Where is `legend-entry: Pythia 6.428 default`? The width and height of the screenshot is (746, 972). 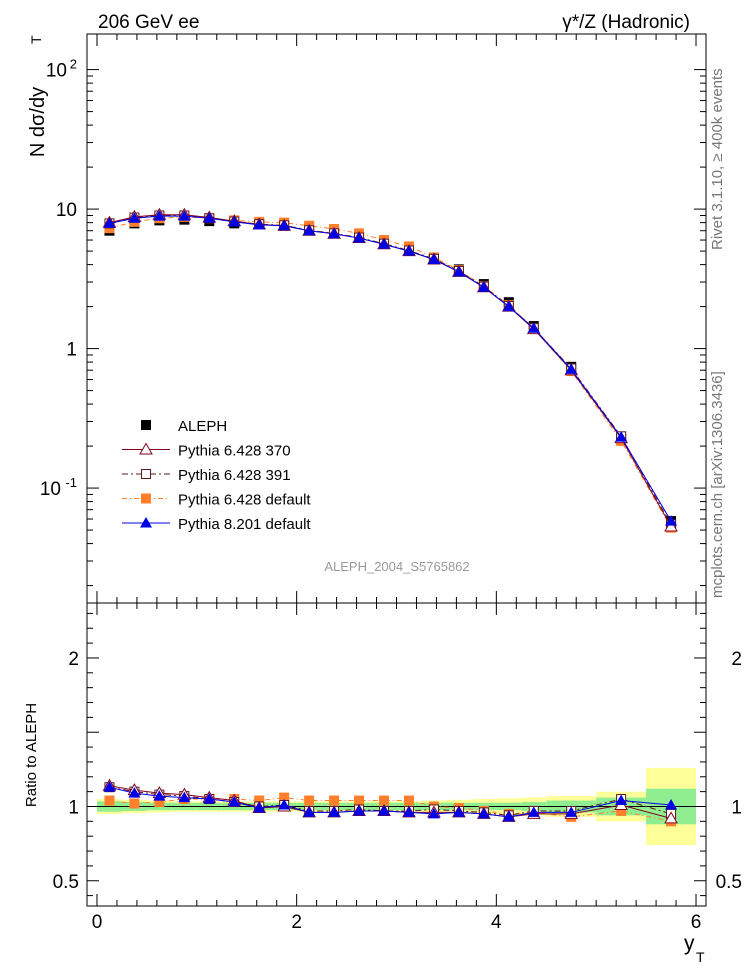
legend-entry: Pythia 6.428 default is located at coordinates (216, 500).